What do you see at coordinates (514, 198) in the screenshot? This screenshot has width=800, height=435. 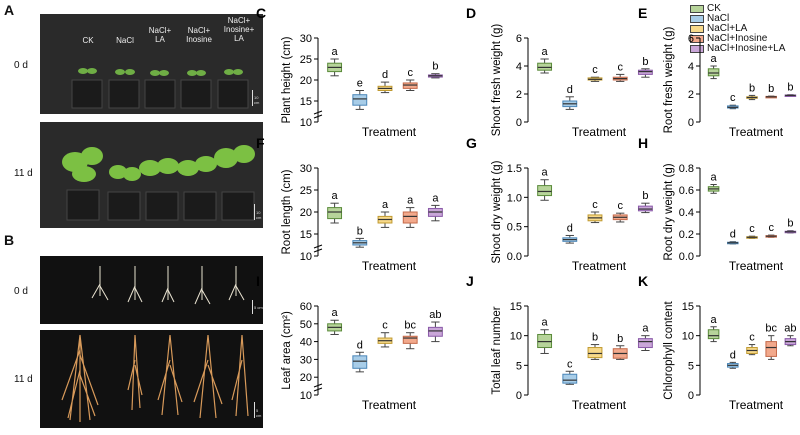 I see `y-tick-label: 1.0` at bounding box center [514, 198].